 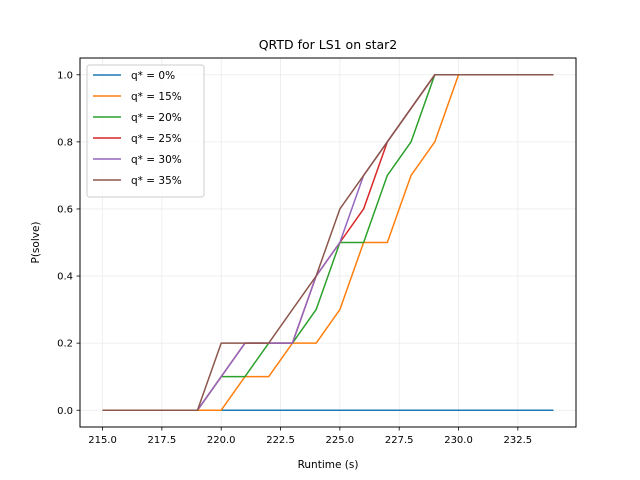 What do you see at coordinates (280, 440) in the screenshot?
I see `x-tick-label: 222.5` at bounding box center [280, 440].